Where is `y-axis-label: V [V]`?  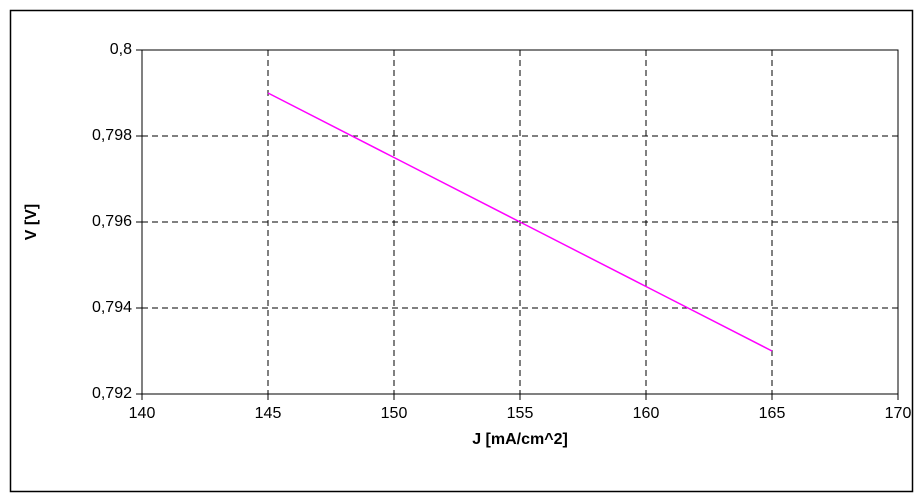
y-axis-label: V [V] is located at coordinates (31, 222).